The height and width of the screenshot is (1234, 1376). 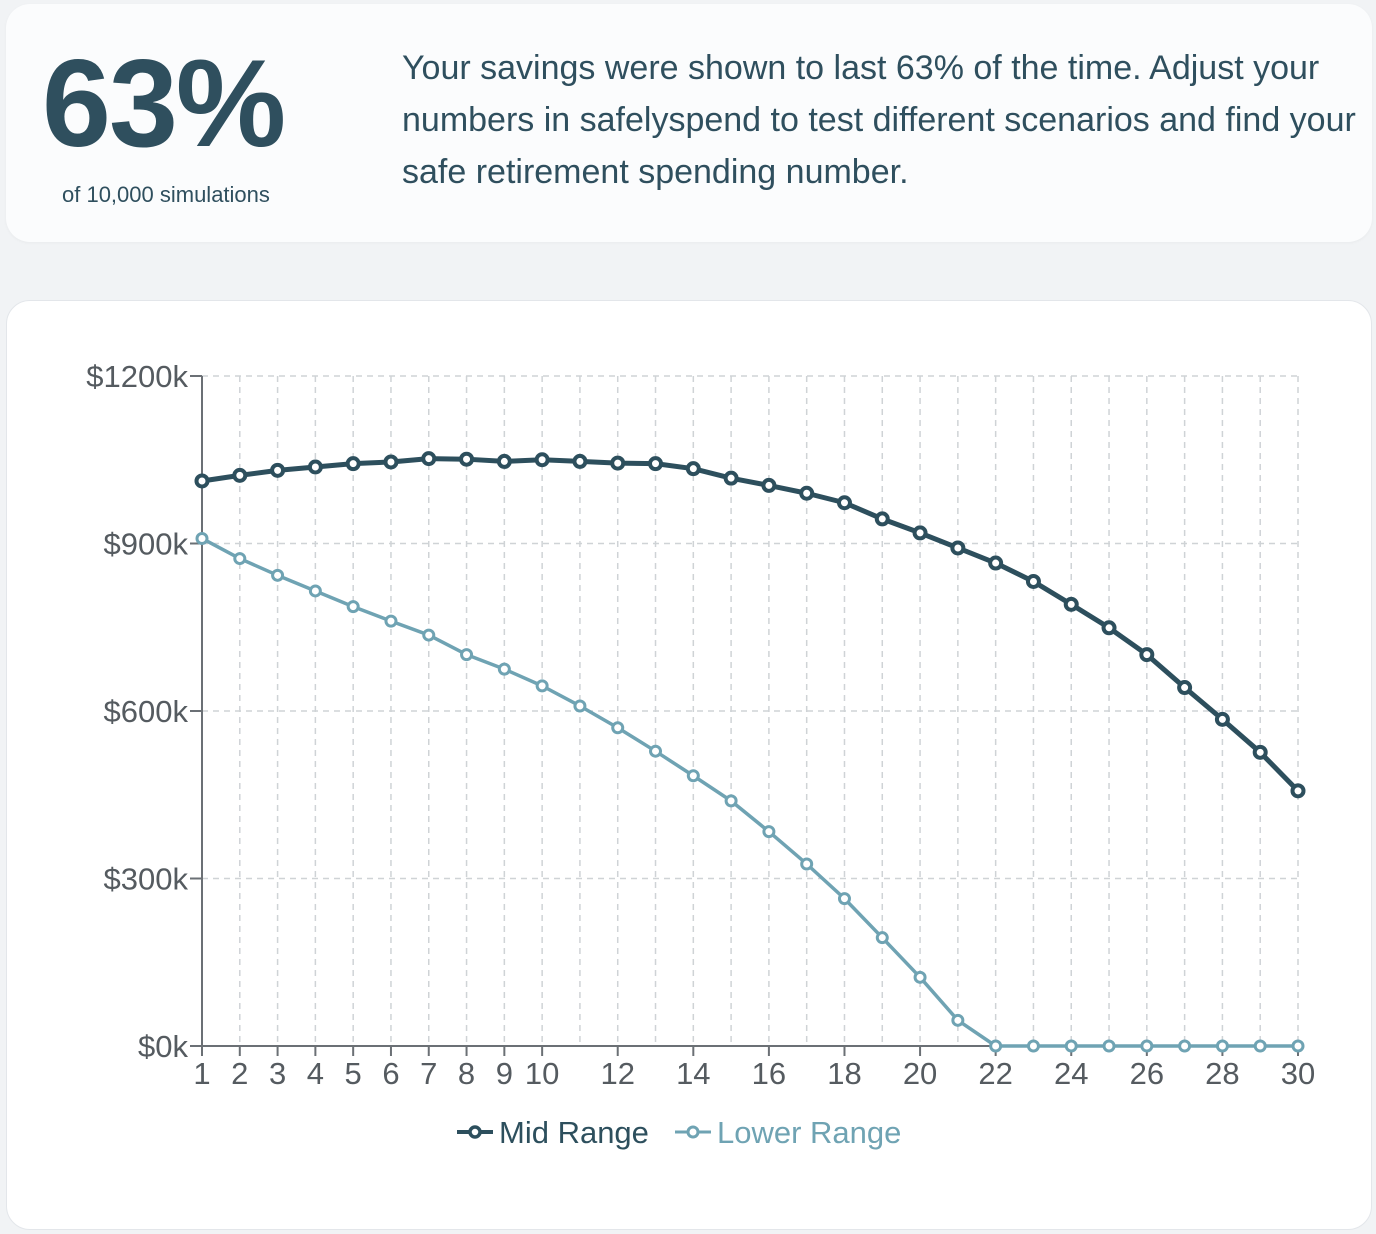 What do you see at coordinates (163, 1046) in the screenshot?
I see `y-tick-label: $0k` at bounding box center [163, 1046].